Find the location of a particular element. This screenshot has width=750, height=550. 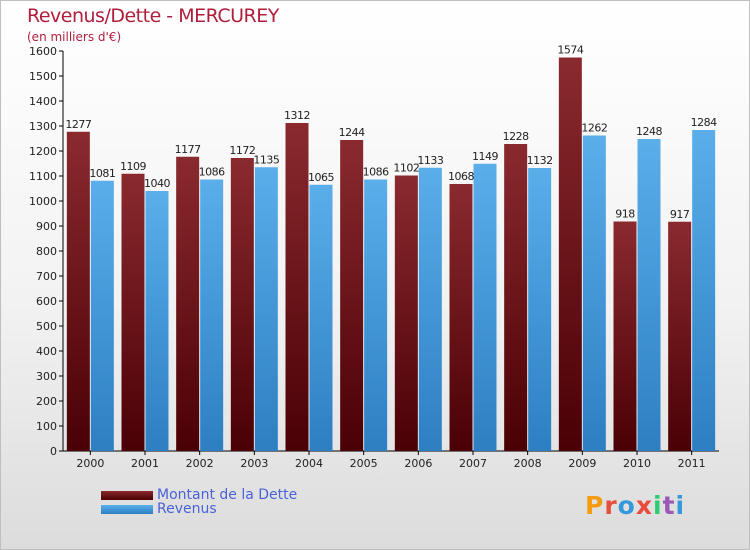

y-tick-label: 1000 is located at coordinates (43, 201).